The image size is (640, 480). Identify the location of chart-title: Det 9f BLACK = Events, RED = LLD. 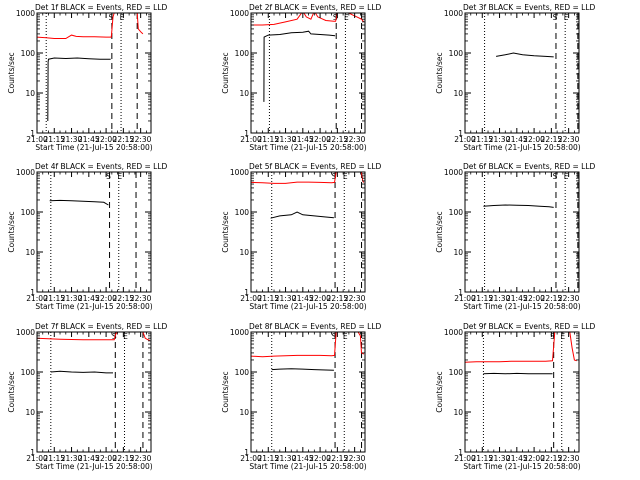
(529, 326).